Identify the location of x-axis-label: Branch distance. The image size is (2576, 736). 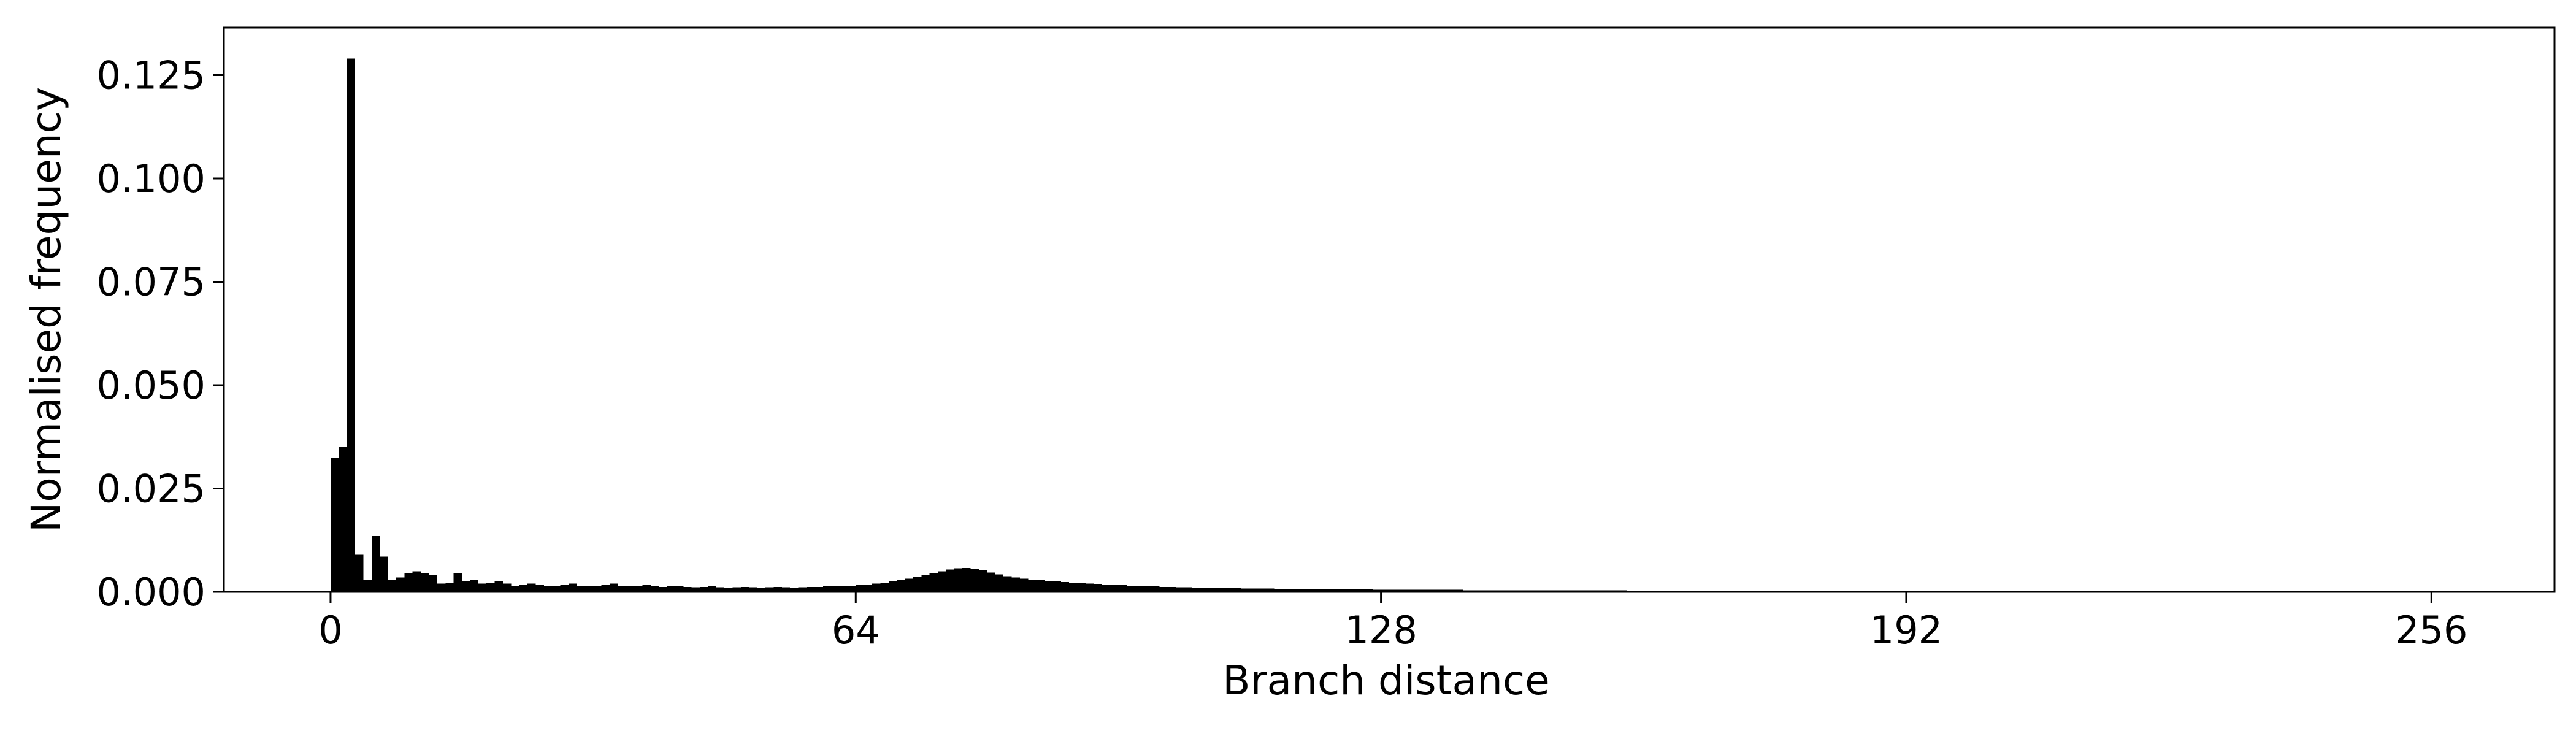
(1385, 680).